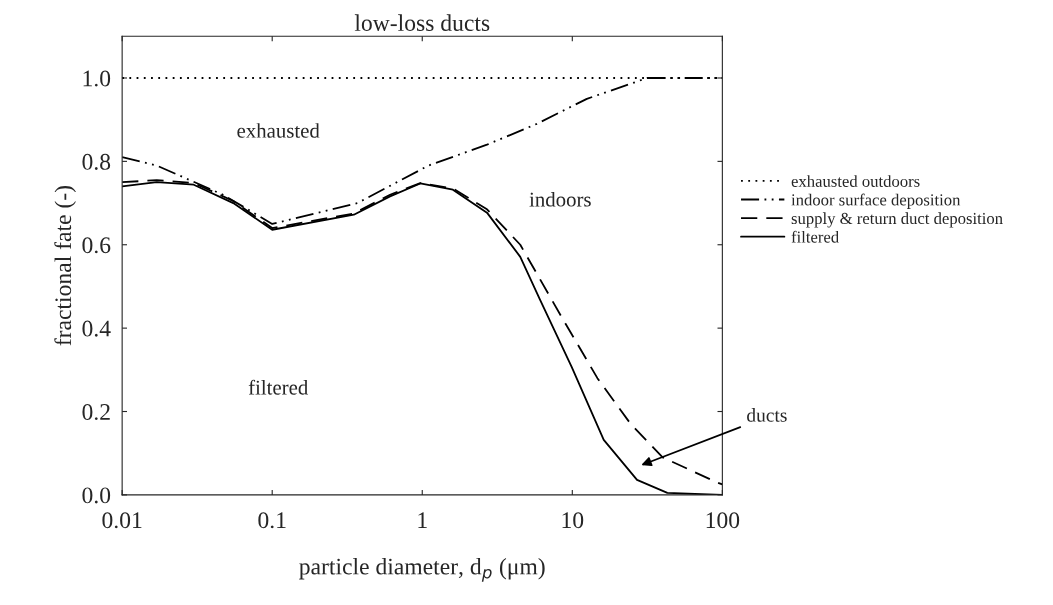 This screenshot has height=605, width=1053. What do you see at coordinates (96, 328) in the screenshot?
I see `y-tick-label: 0.4` at bounding box center [96, 328].